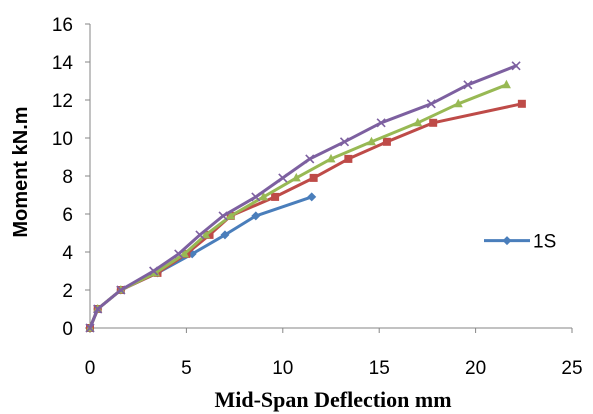 The width and height of the screenshot is (593, 414). Describe the element at coordinates (507, 241) in the screenshot. I see `legend-marker` at that location.